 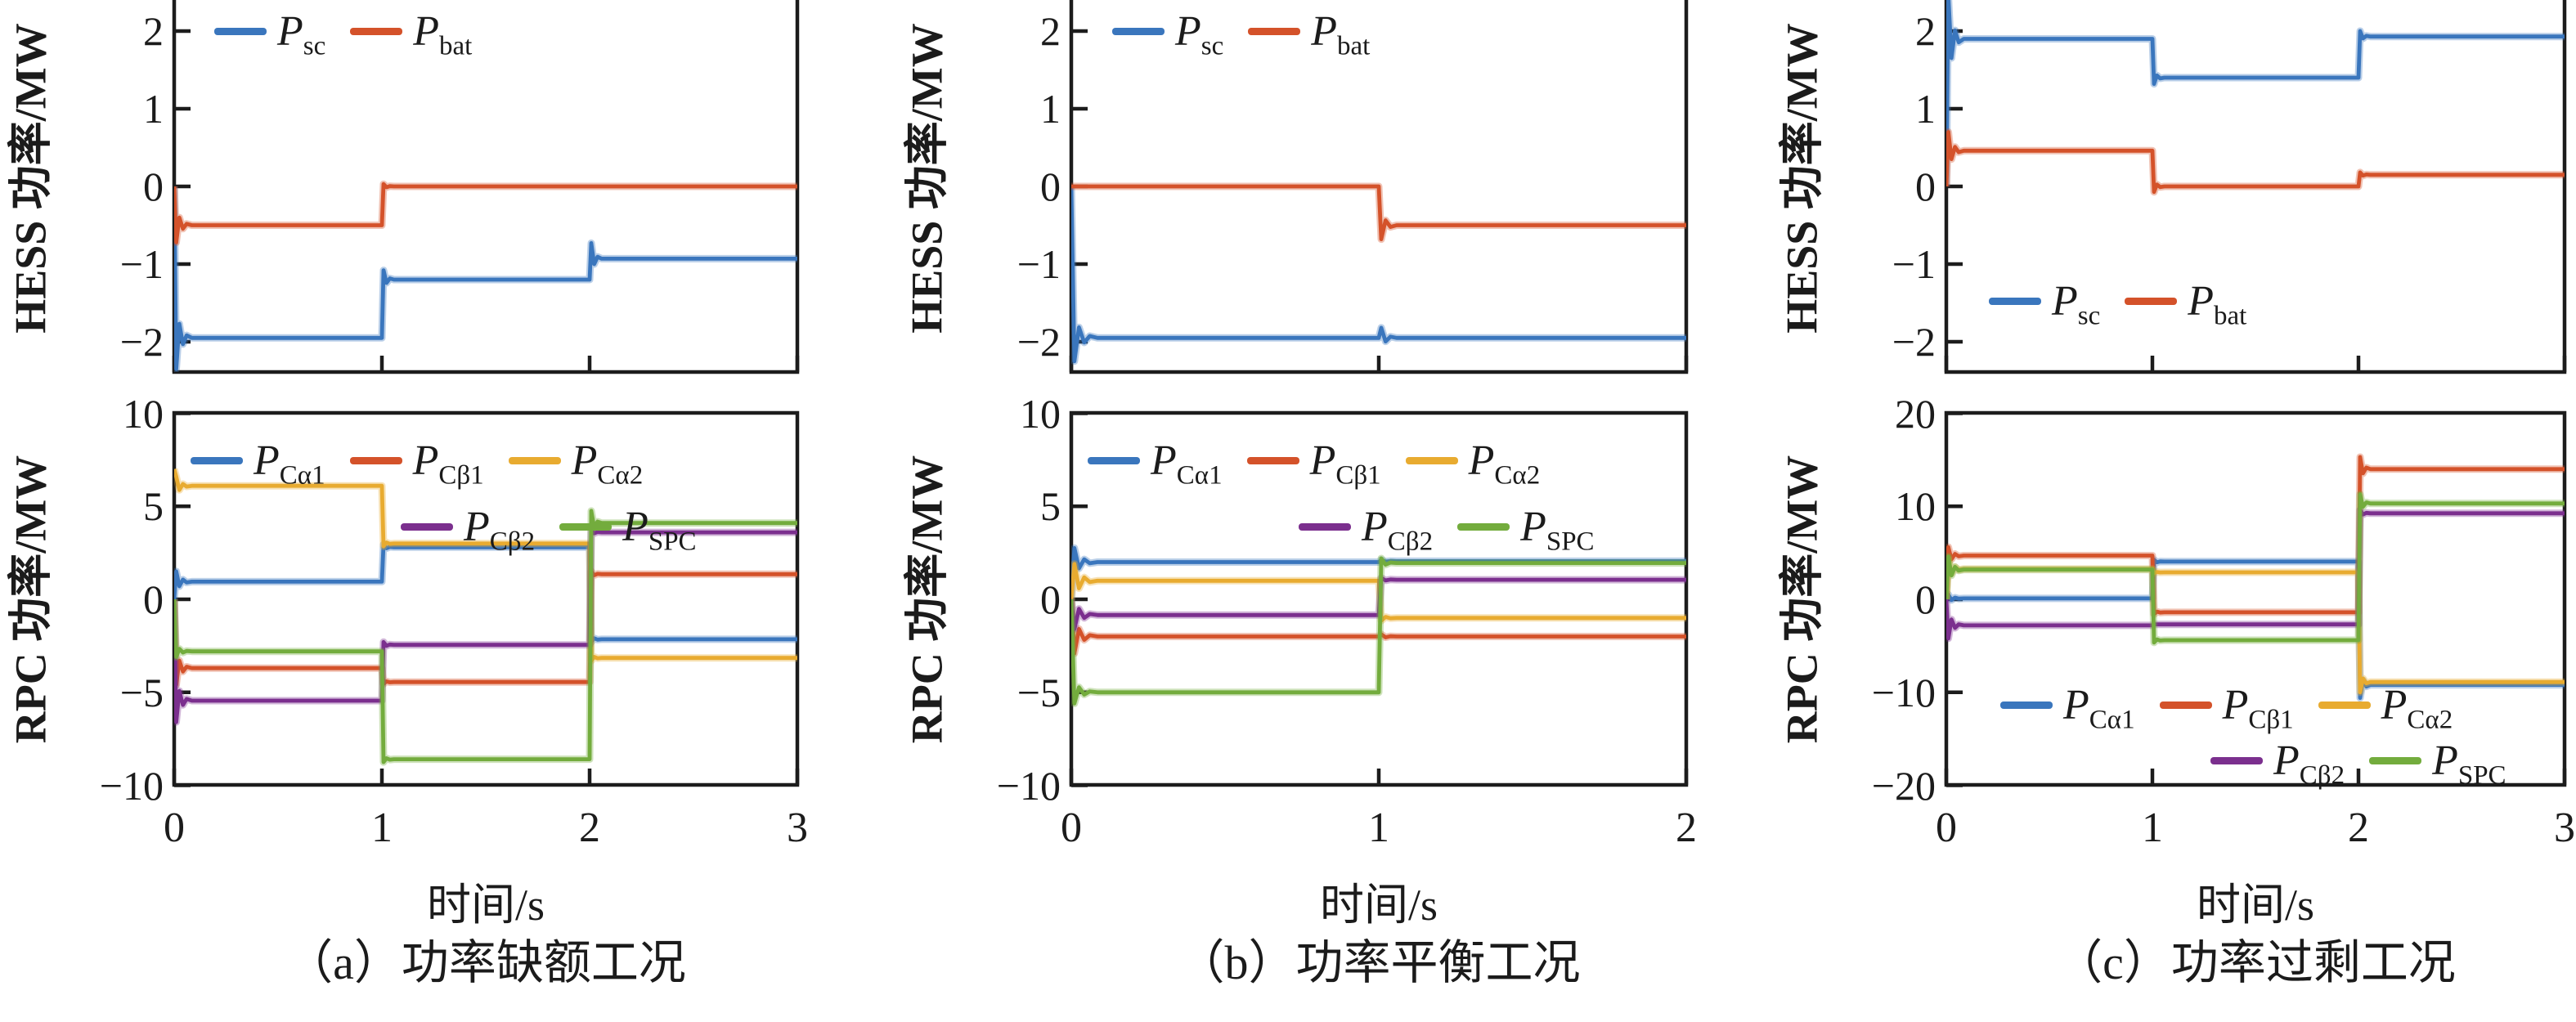 What do you see at coordinates (31, 600) in the screenshot?
I see `y-axis-label-a-bottom: RPC 功率/MW` at bounding box center [31, 600].